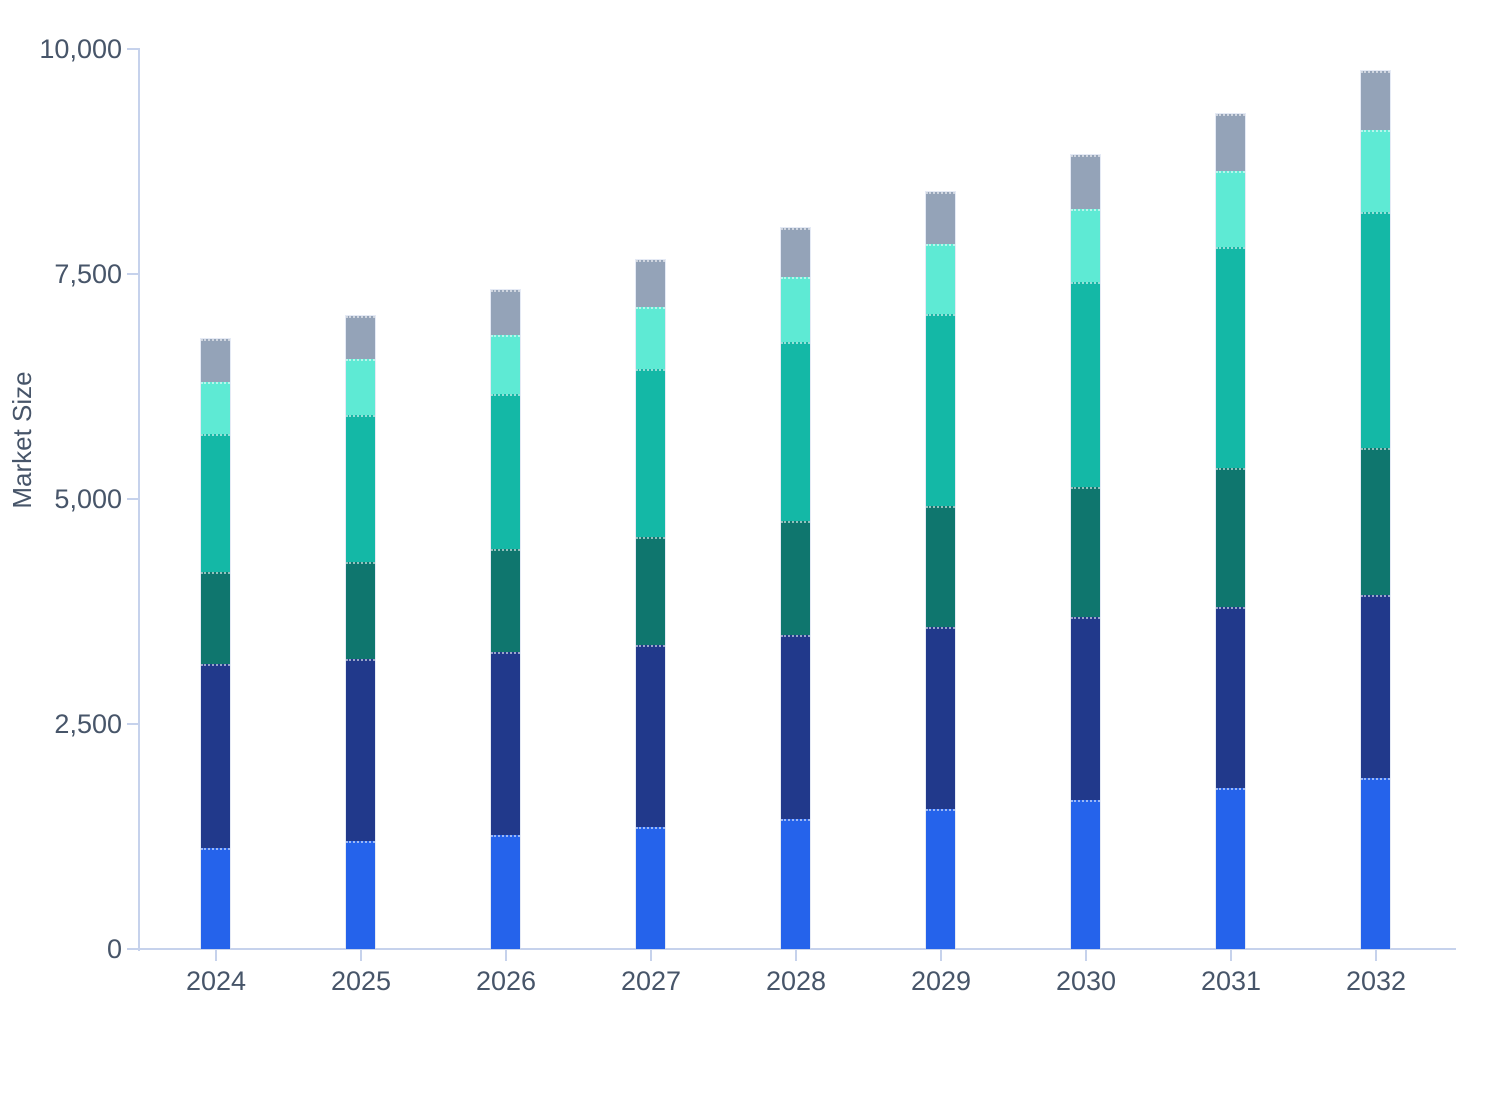 The image size is (1508, 1120). I want to click on x-tick-label: 2025, so click(361, 981).